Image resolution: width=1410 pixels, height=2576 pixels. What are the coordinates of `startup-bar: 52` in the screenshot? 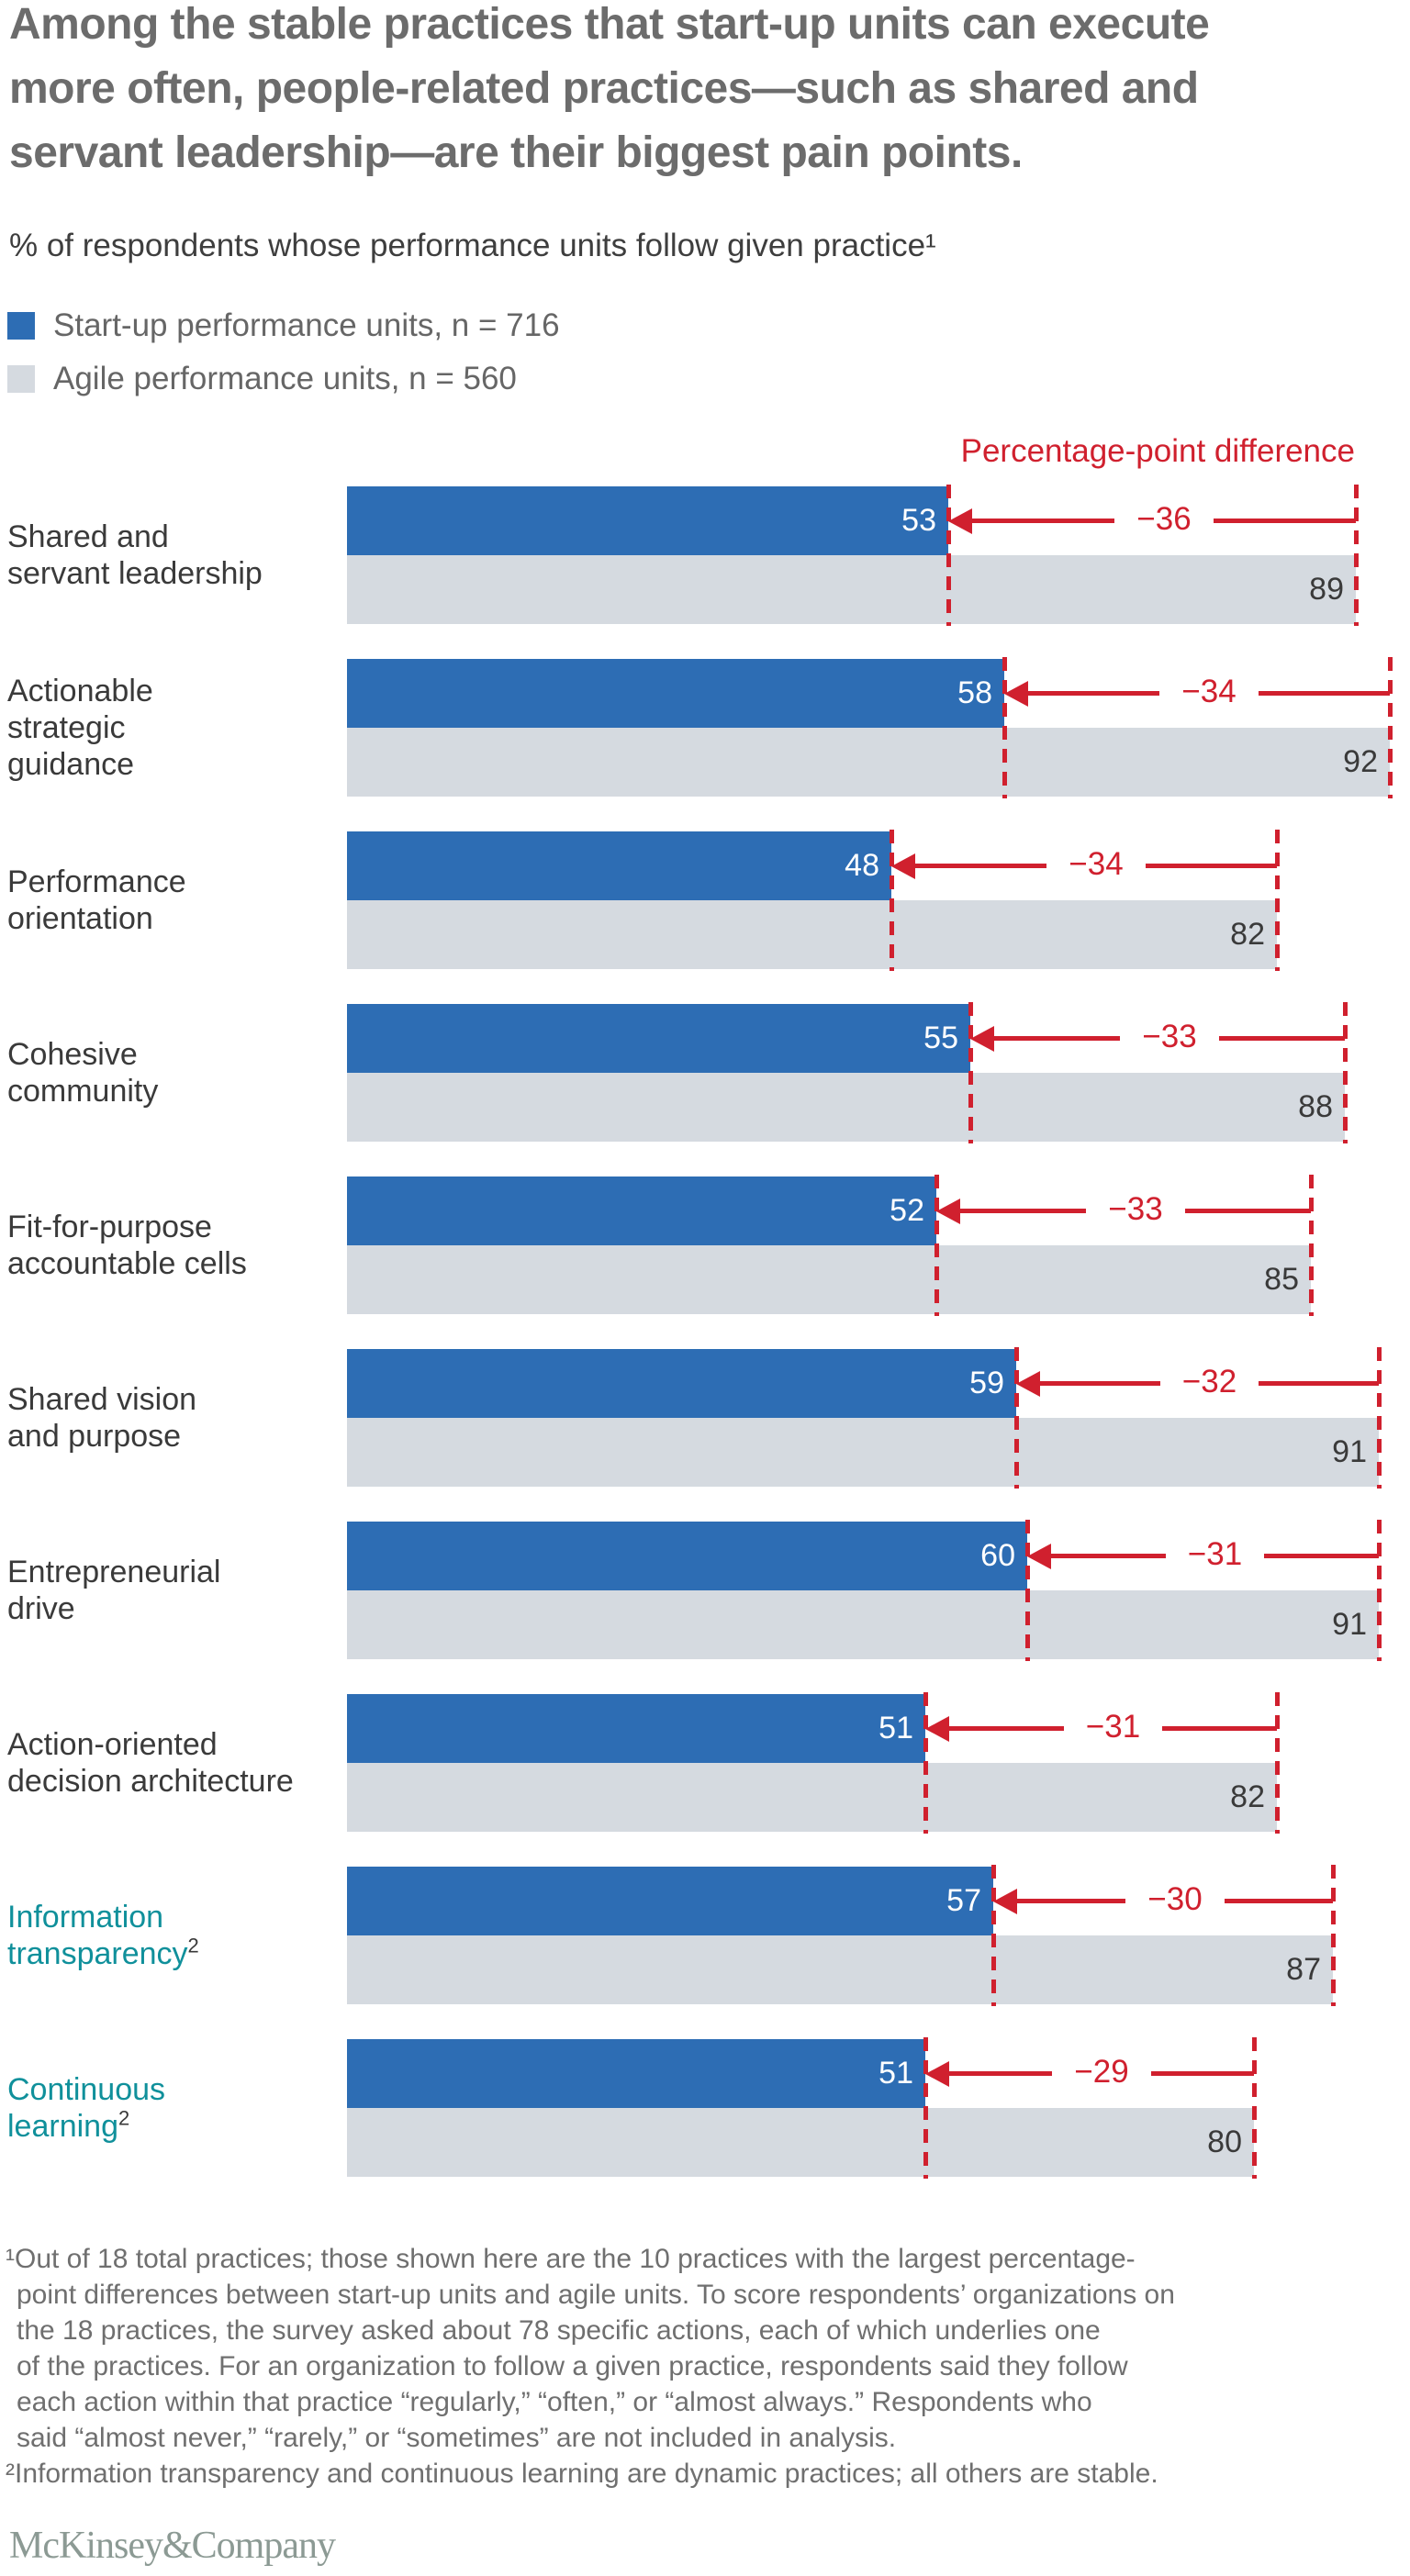 It's located at (641, 1210).